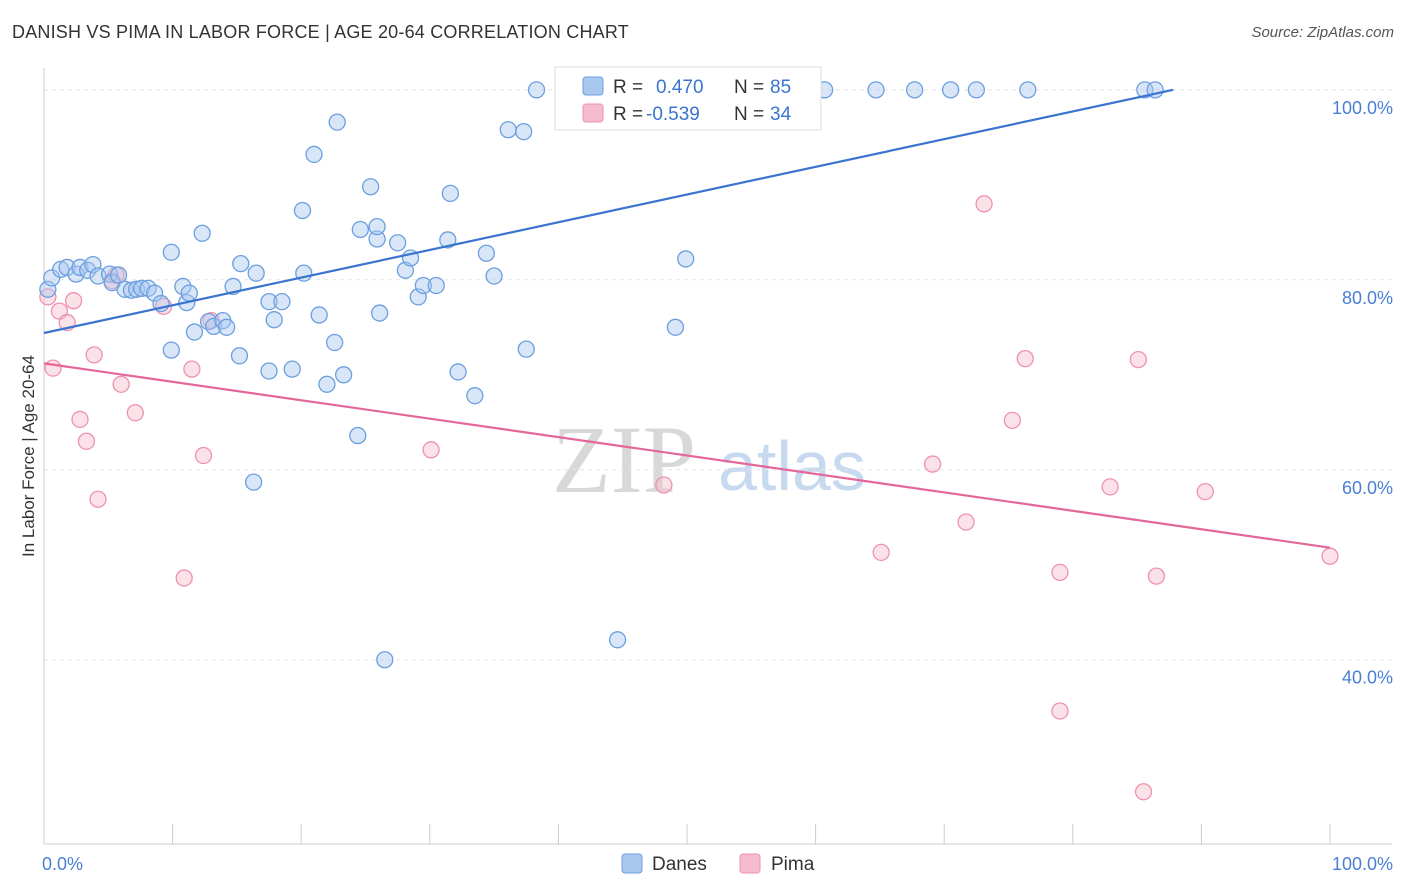 The width and height of the screenshot is (1406, 892). I want to click on legend-danes-r-label: R =, so click(628, 87).